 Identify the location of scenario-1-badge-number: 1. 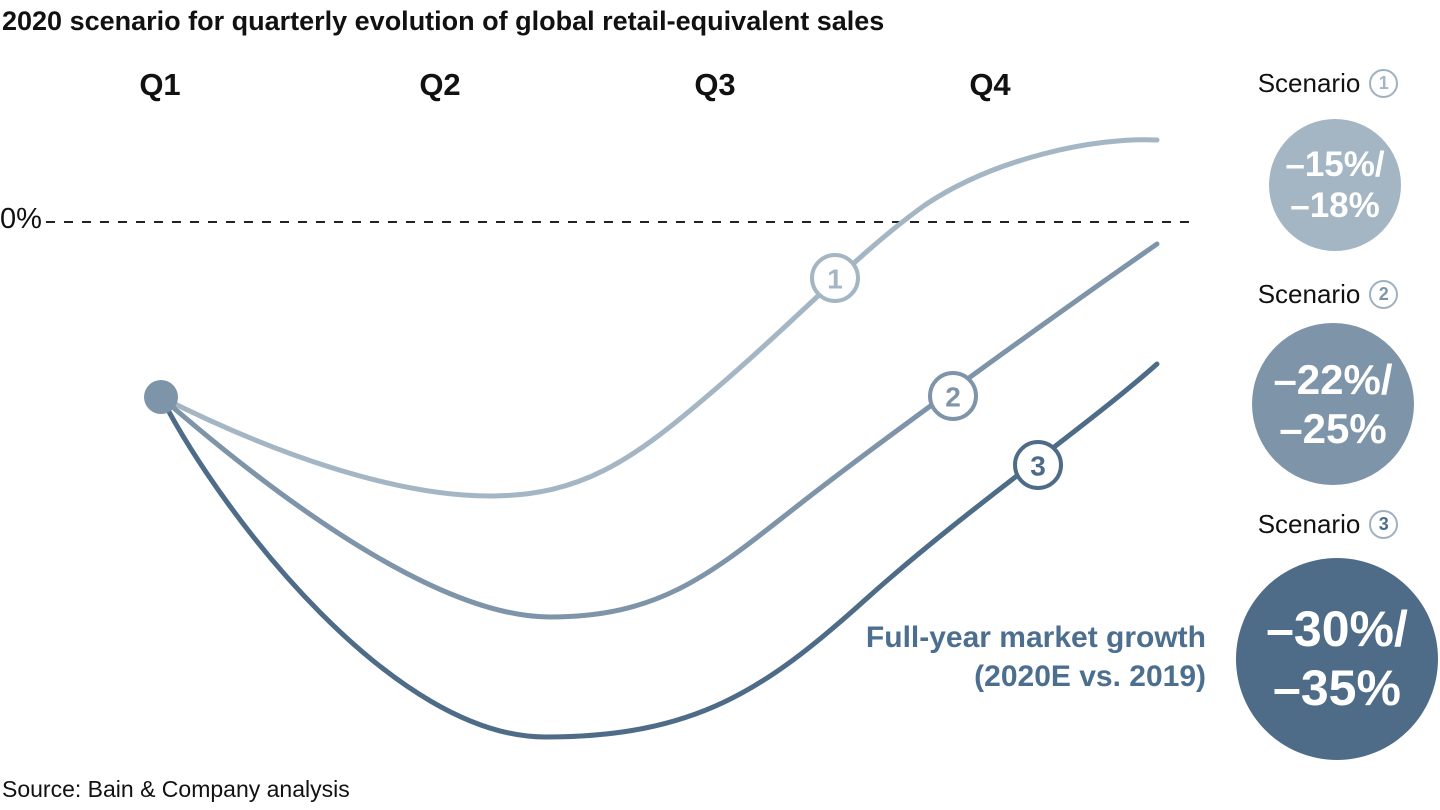
(835, 279).